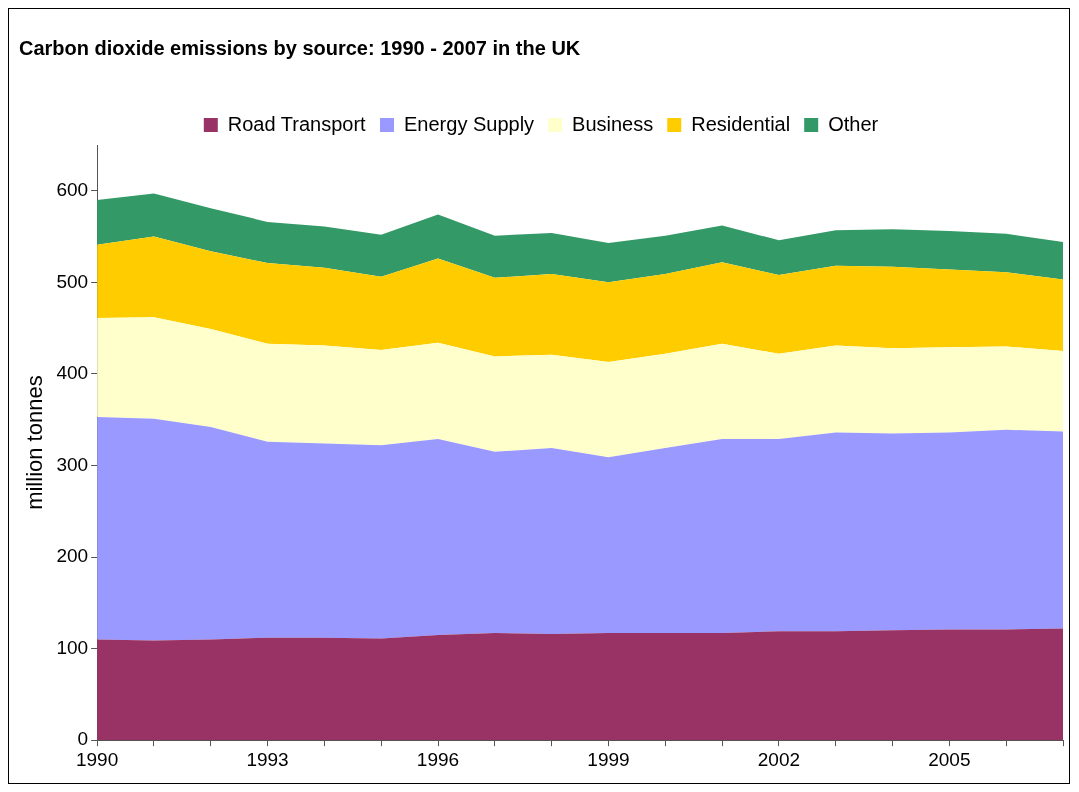  Describe the element at coordinates (83, 739) in the screenshot. I see `y-tick-label: 0` at that location.